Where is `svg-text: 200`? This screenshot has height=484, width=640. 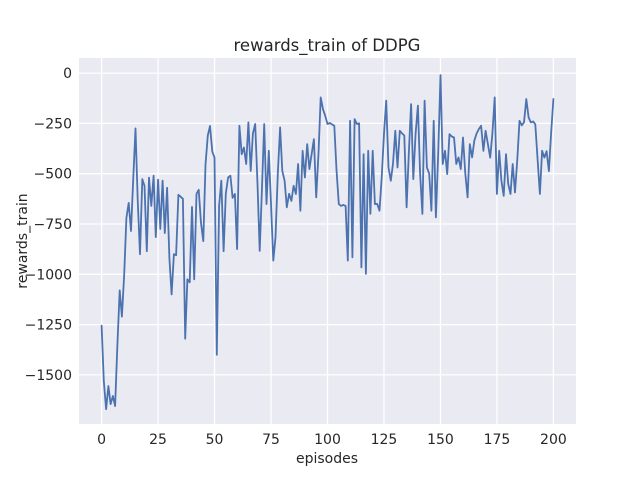 svg-text: 200 is located at coordinates (553, 440).